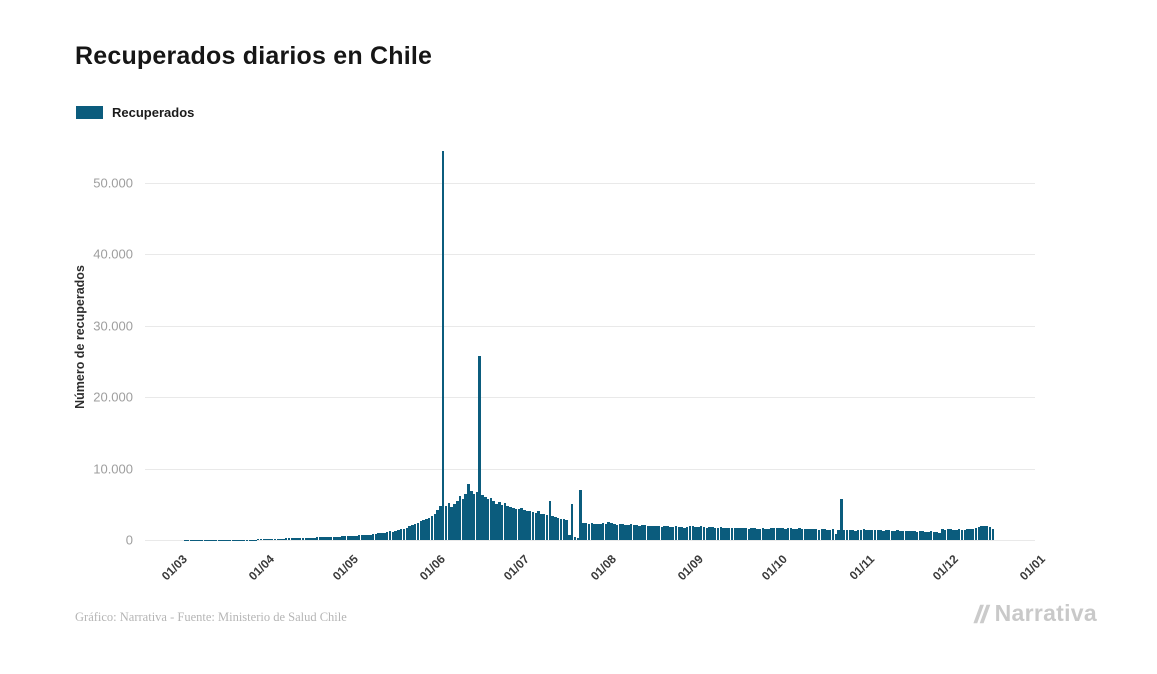 Image resolution: width=1157 pixels, height=674 pixels. Describe the element at coordinates (113, 326) in the screenshot. I see `y-tick-label: 30.000` at that location.